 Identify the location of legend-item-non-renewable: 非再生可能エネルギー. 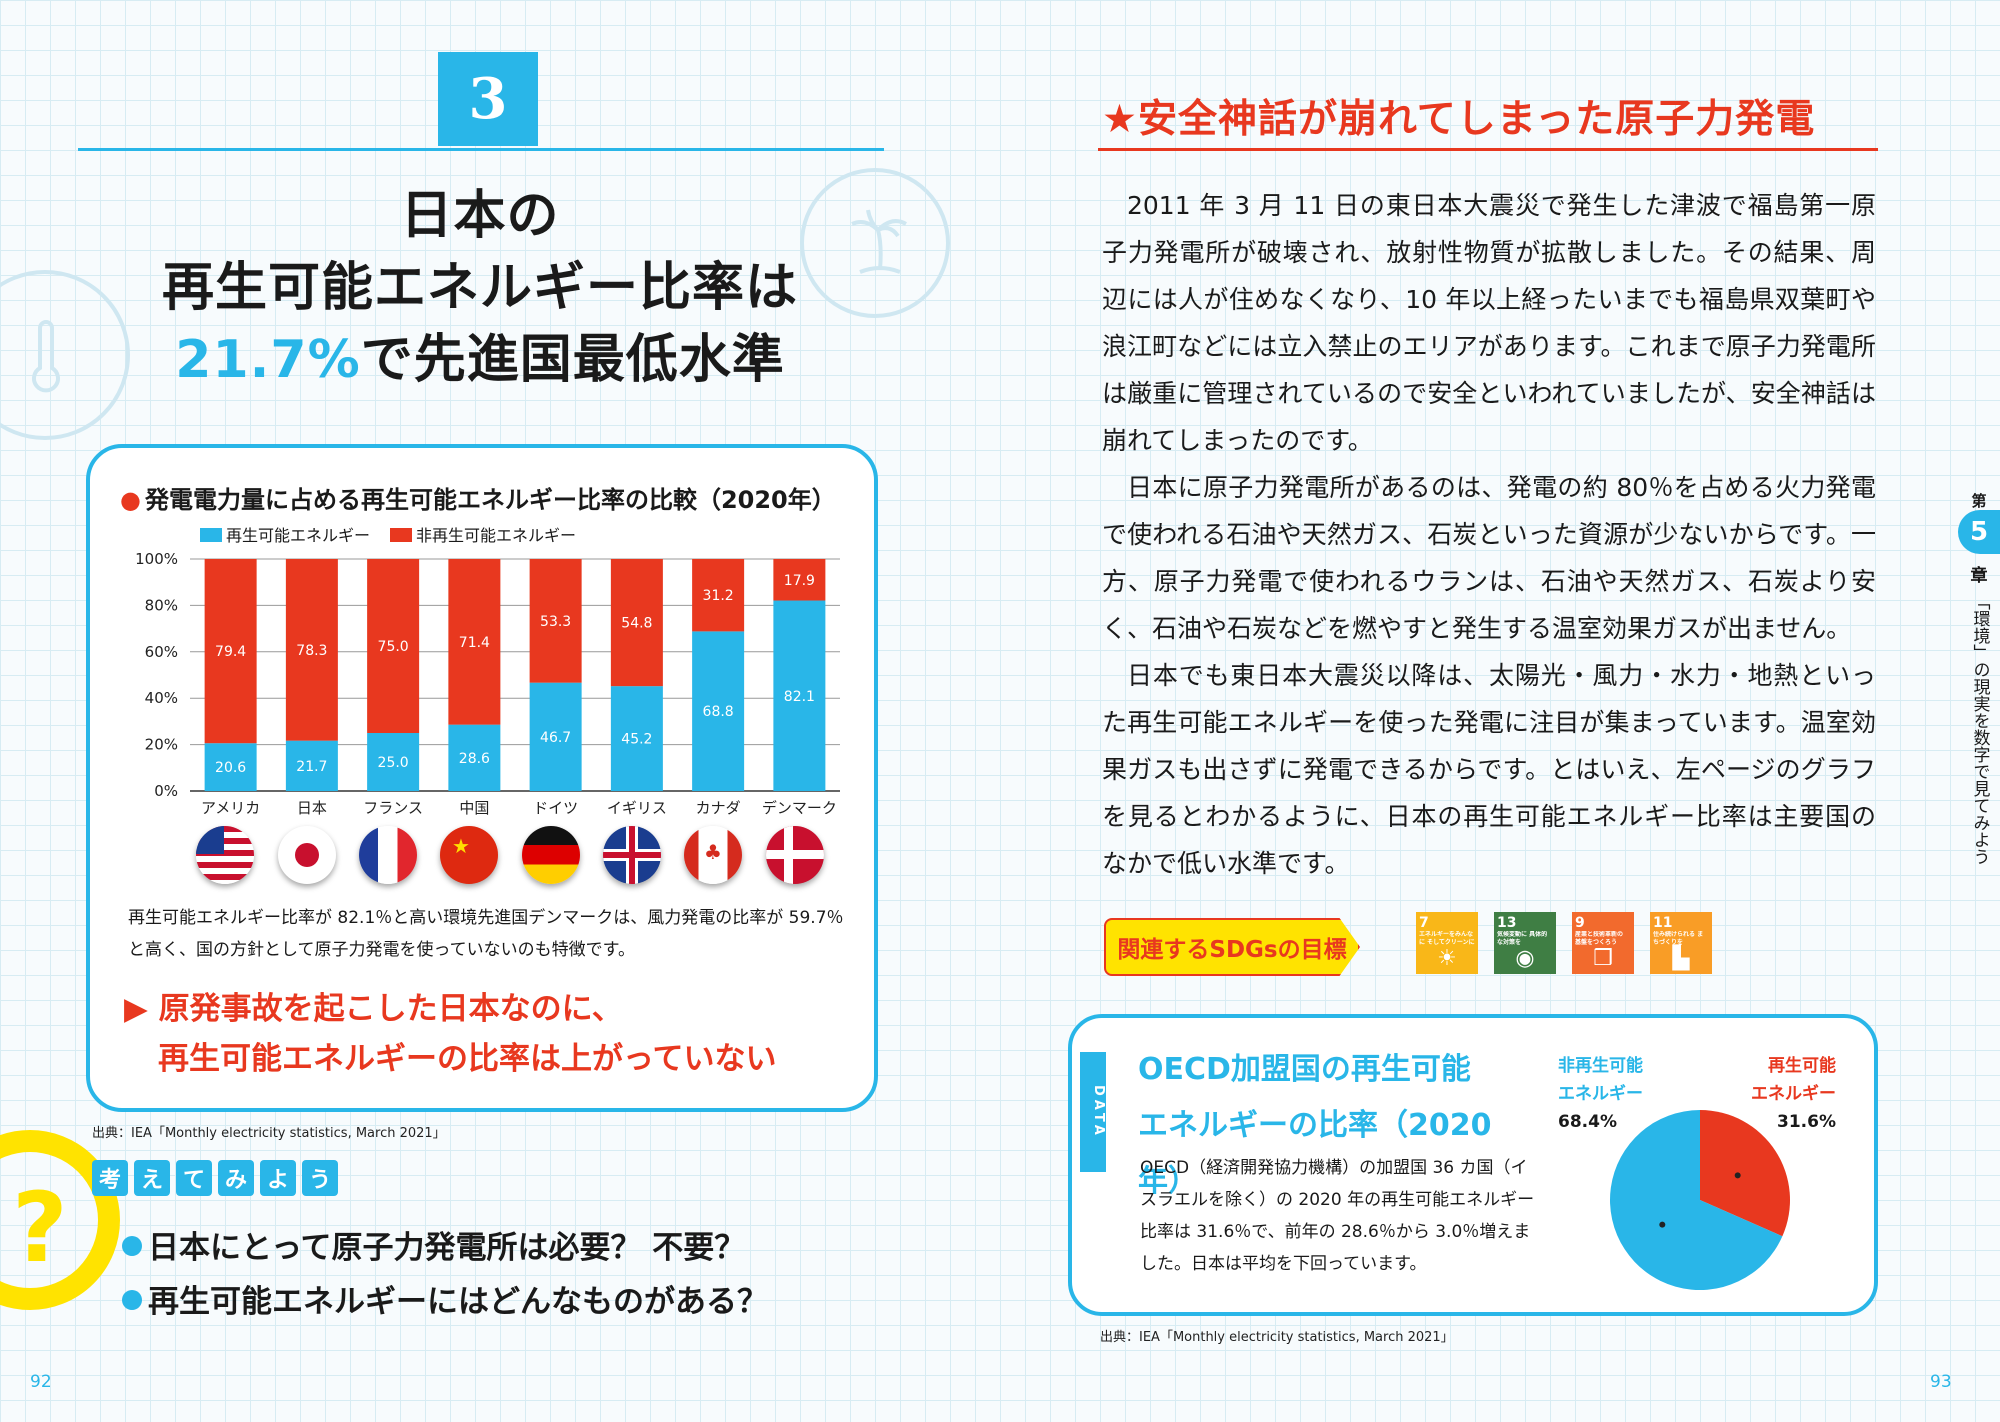
(483, 534).